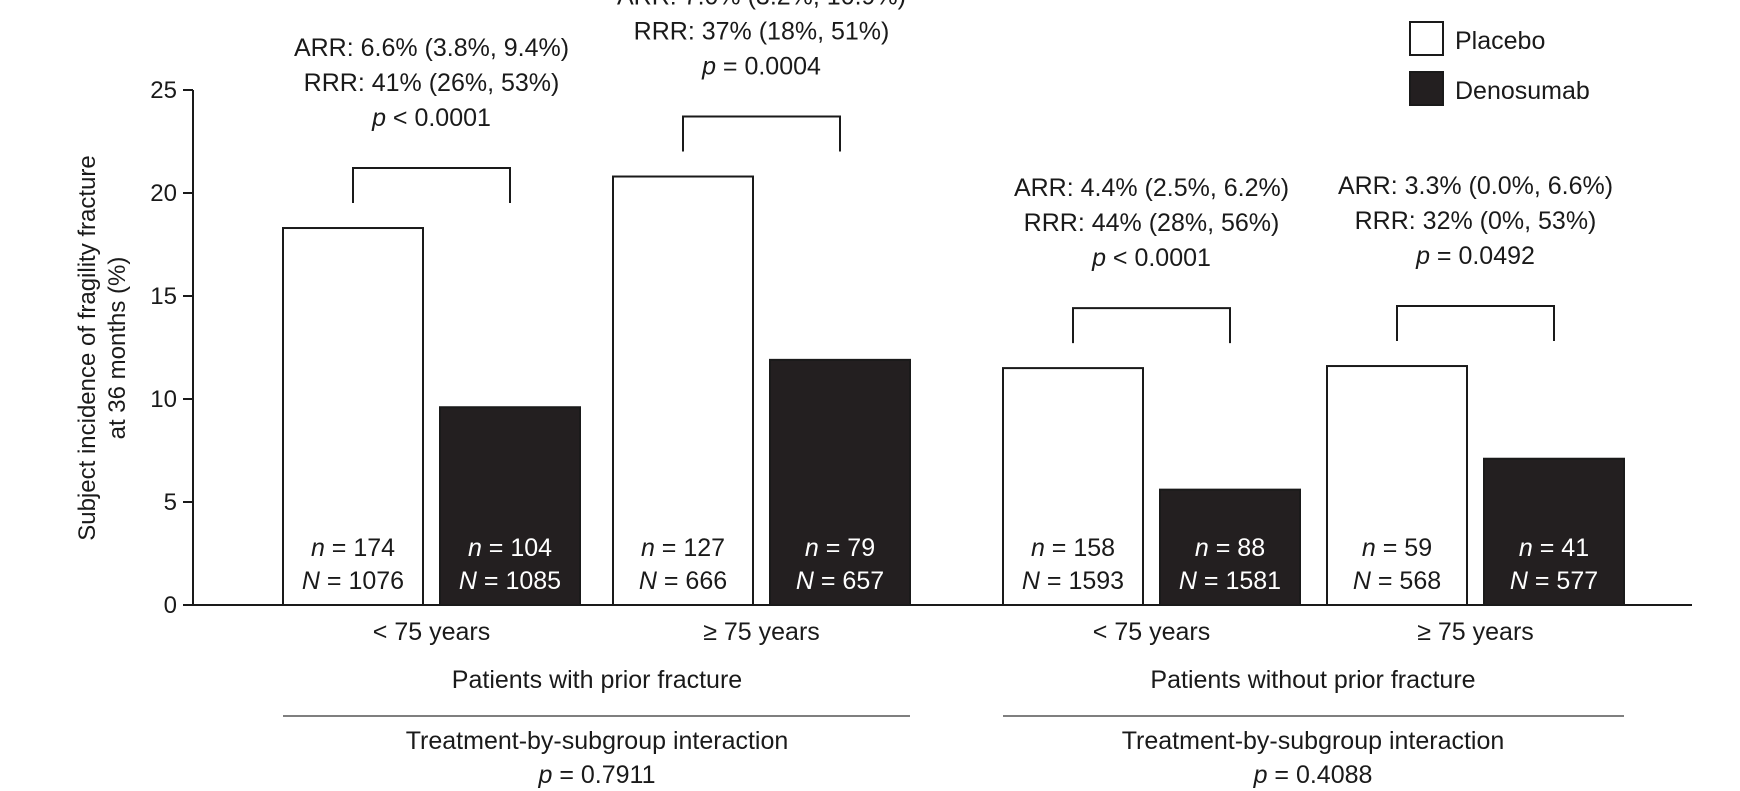 This screenshot has height=791, width=1740. Describe the element at coordinates (432, 83) in the screenshot. I see `rrr-label: RRR: 41% (26%, 53%)` at that location.